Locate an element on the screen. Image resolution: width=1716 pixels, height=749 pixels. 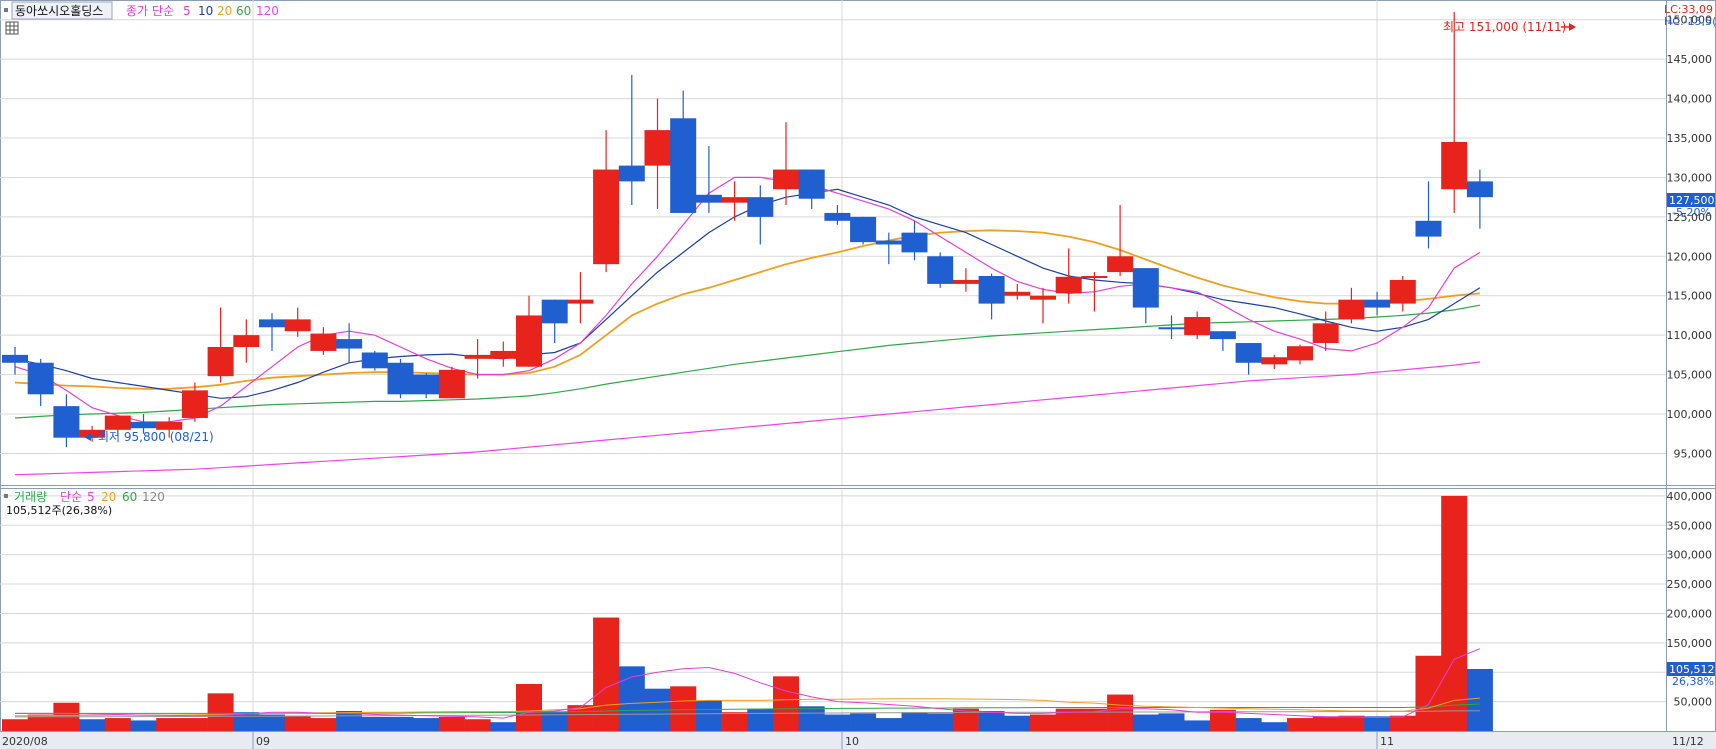
ma-period-120: 120 is located at coordinates (267, 11).